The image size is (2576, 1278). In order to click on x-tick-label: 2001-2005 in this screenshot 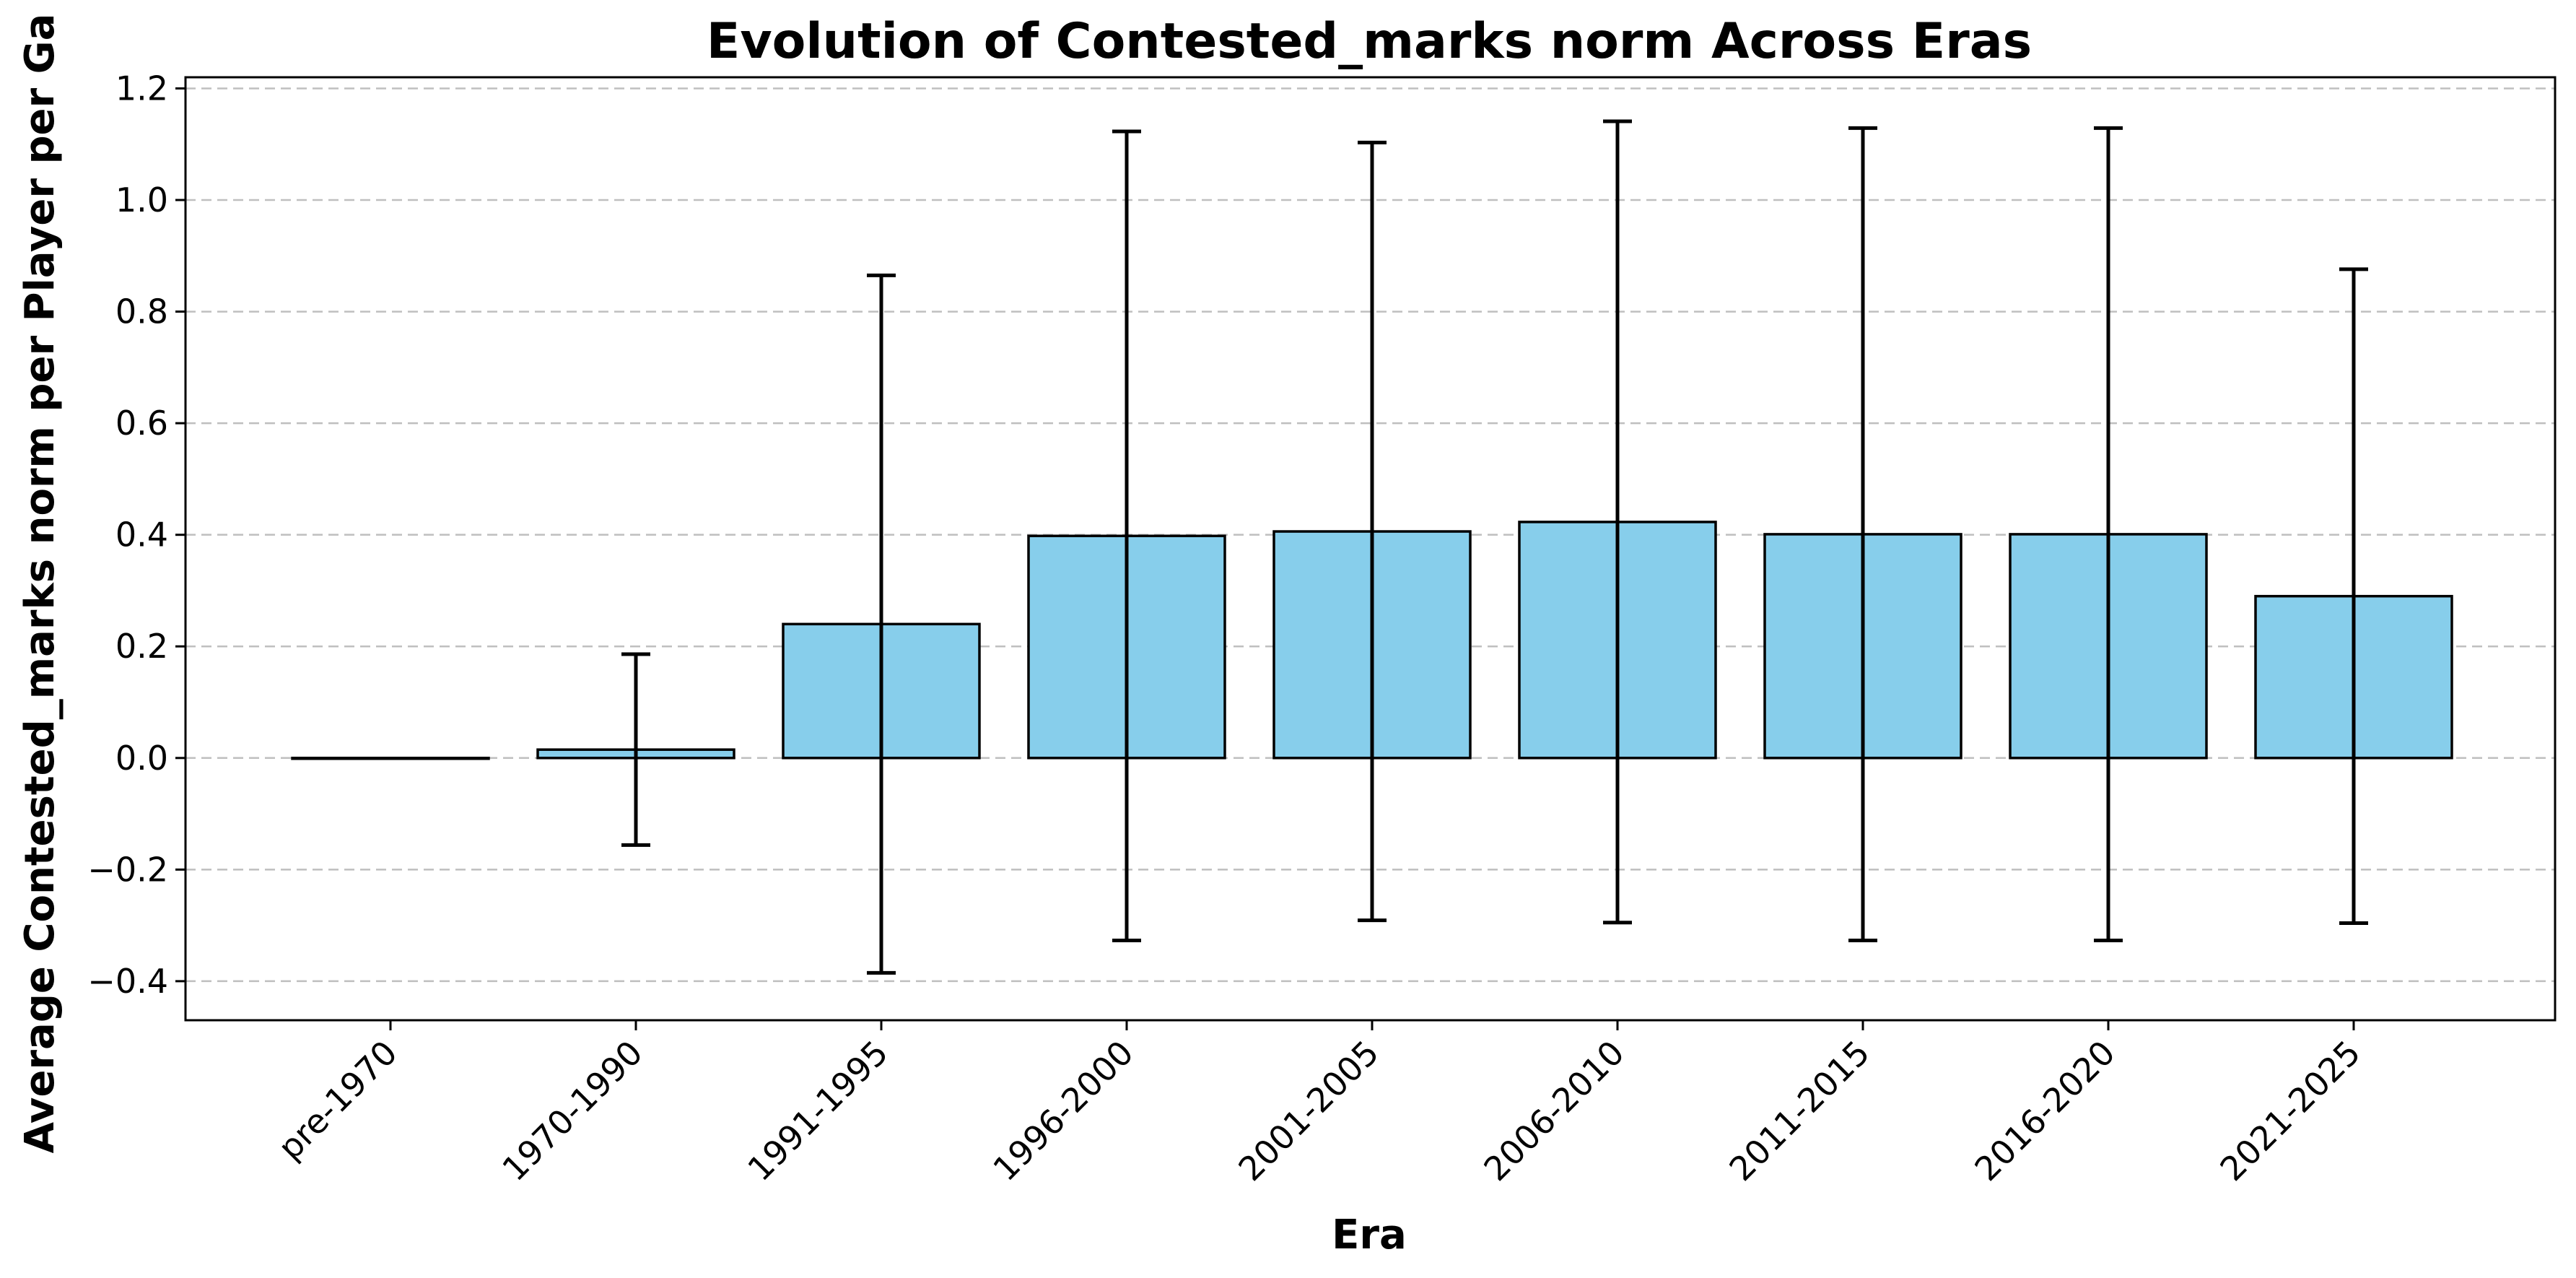, I will do `click(1308, 1111)`.